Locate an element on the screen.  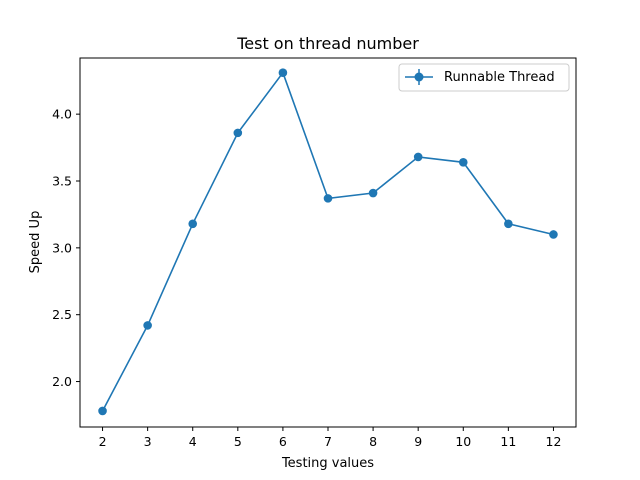
x-tick-label: 8 is located at coordinates (373, 441).